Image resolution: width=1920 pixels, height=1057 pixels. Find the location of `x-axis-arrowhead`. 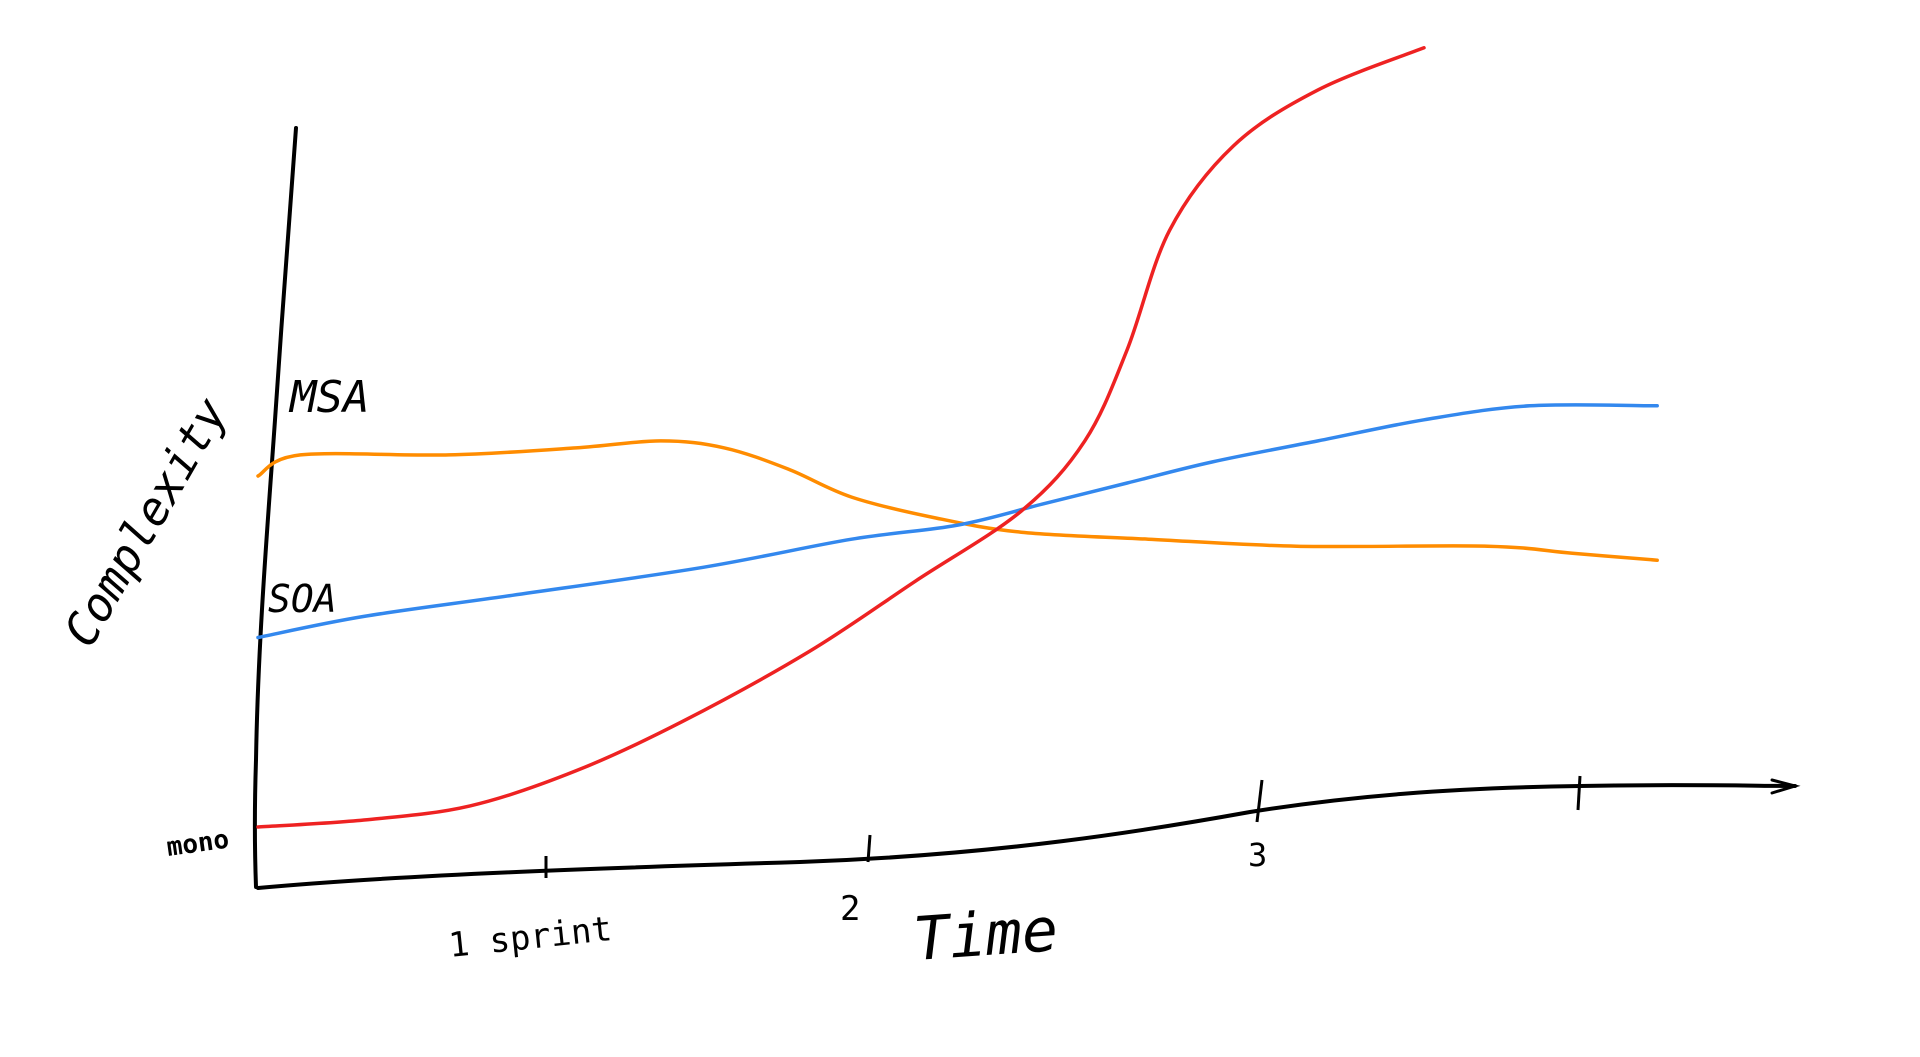

x-axis-arrowhead is located at coordinates (1785, 786).